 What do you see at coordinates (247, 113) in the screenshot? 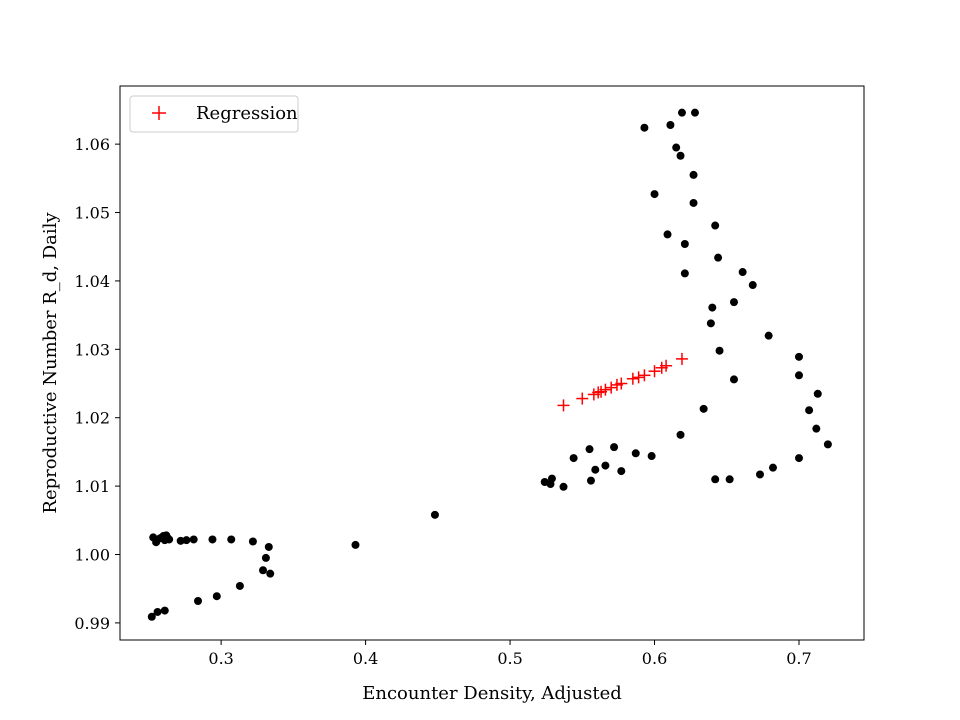
I see `legend-label-regression: Regression` at bounding box center [247, 113].